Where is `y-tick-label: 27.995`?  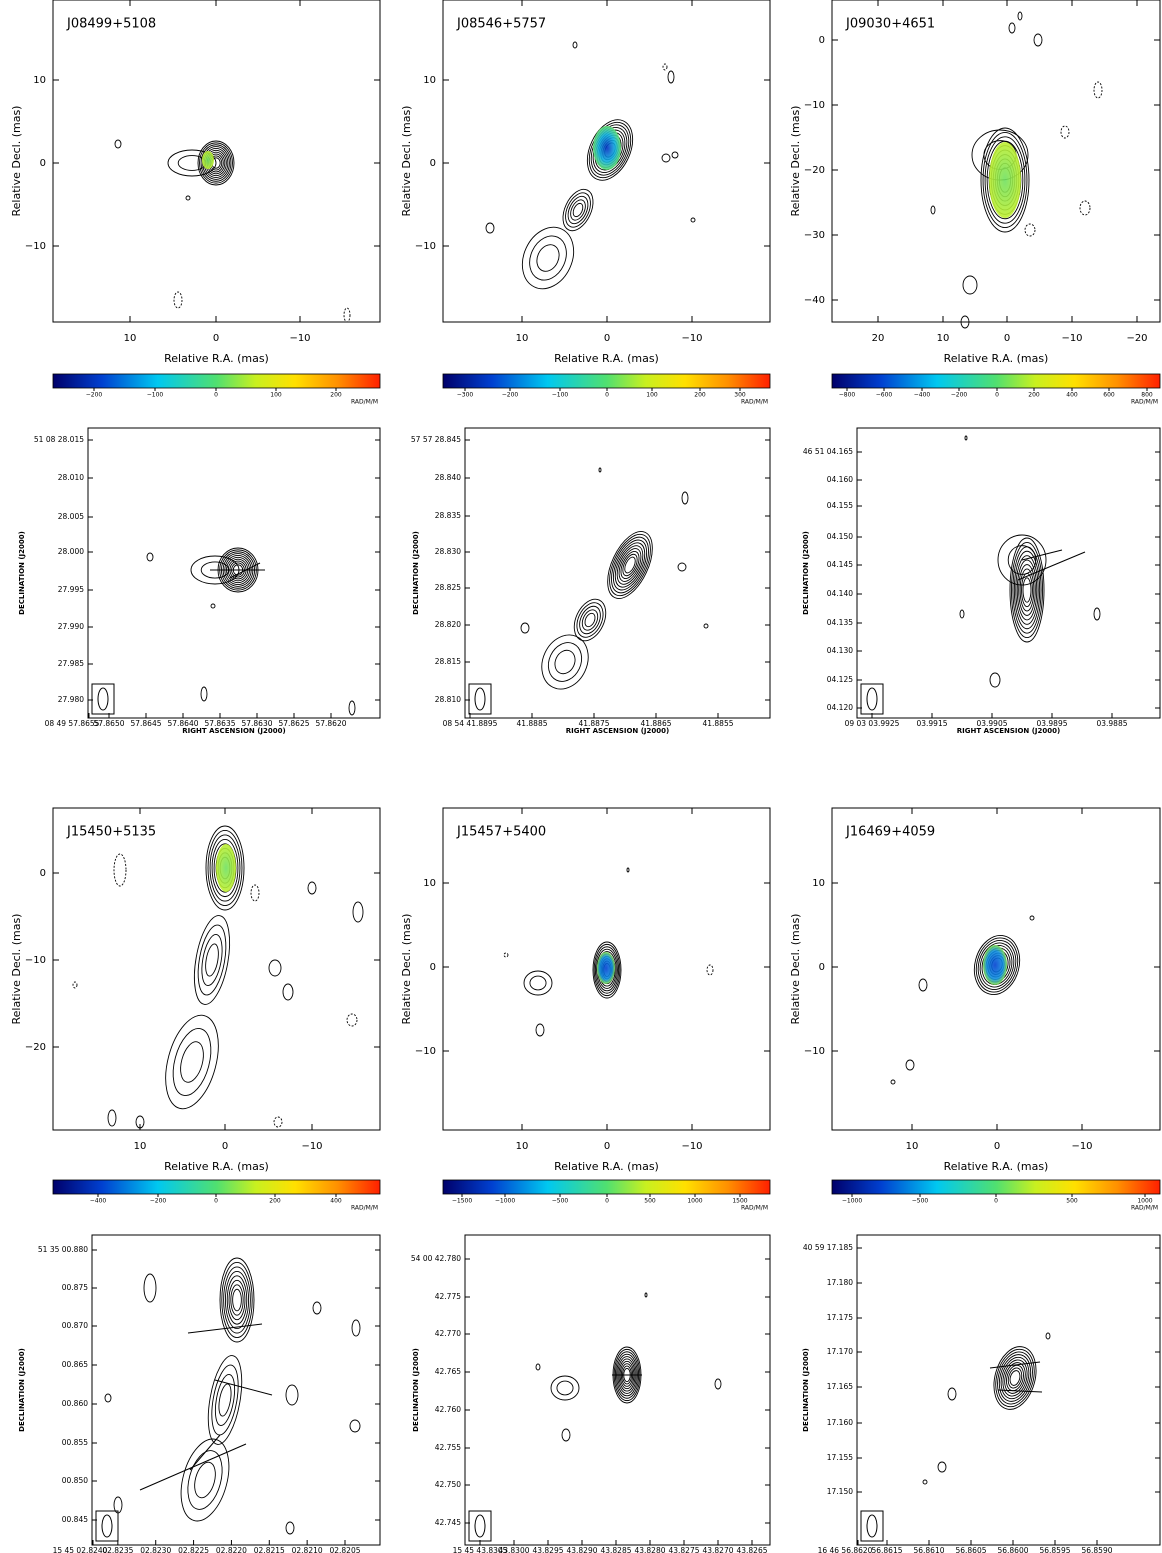
y-tick-label: 27.995 is located at coordinates (71, 589).